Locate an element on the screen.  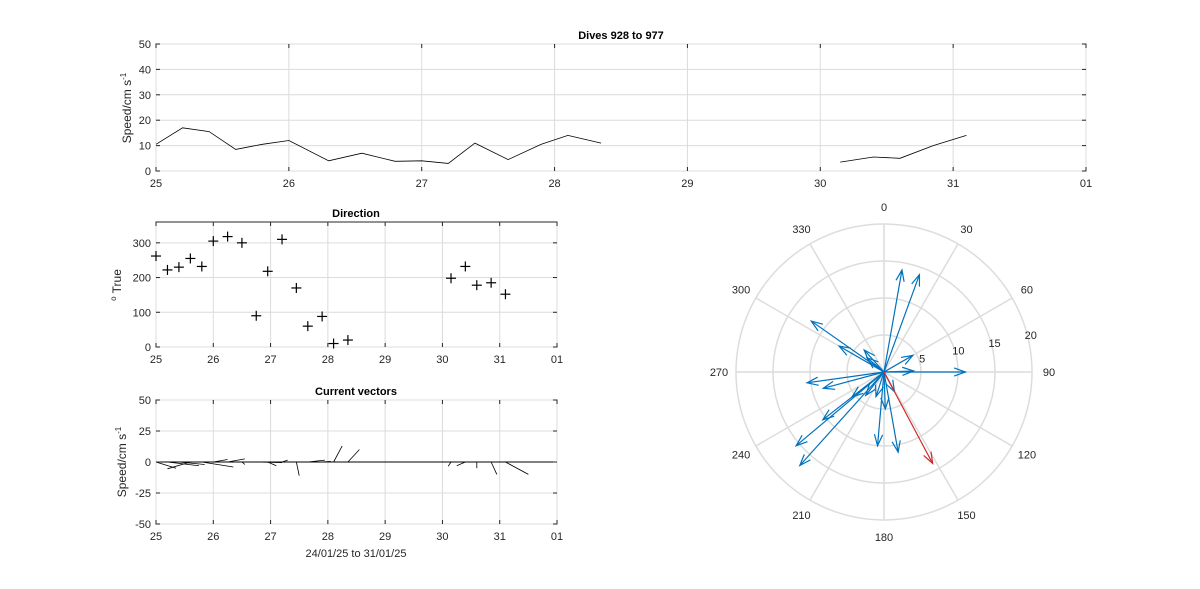
speed-xtick-label: 26 is located at coordinates (289, 184).